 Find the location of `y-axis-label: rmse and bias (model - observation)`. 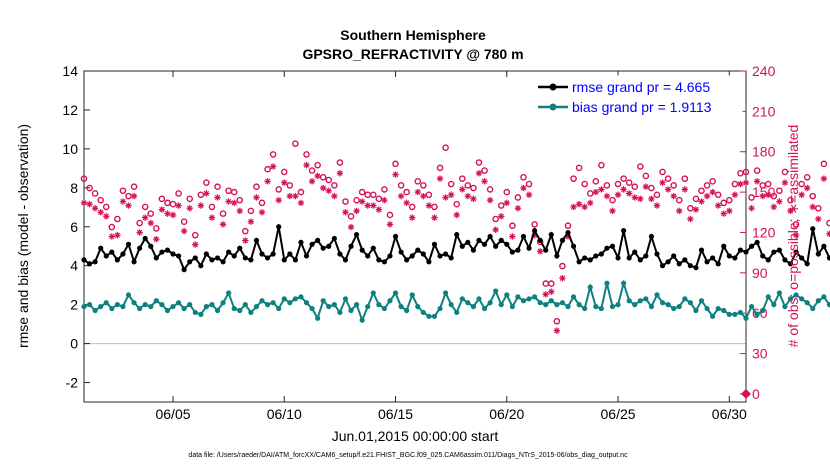

y-axis-label: rmse and bias (model - observation) is located at coordinates (23, 236).